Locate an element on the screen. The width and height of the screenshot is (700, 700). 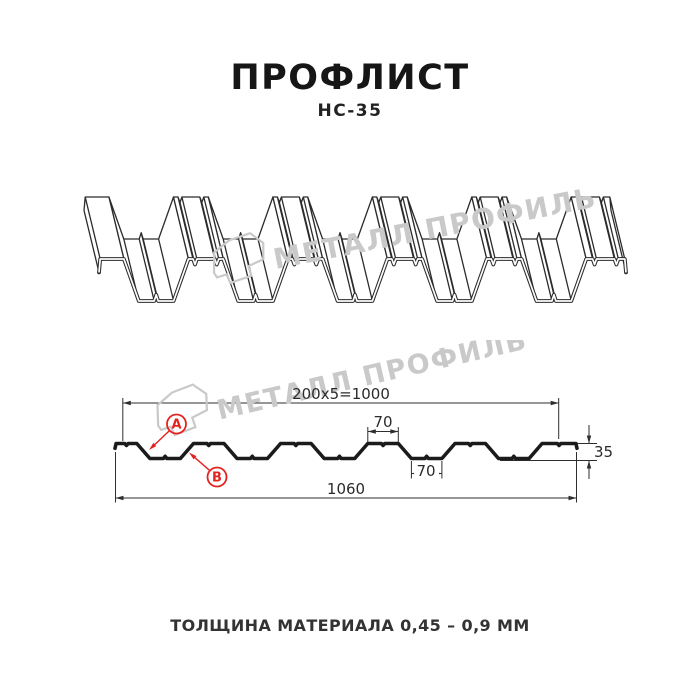
dim-height-label: 35 is located at coordinates (603, 452).